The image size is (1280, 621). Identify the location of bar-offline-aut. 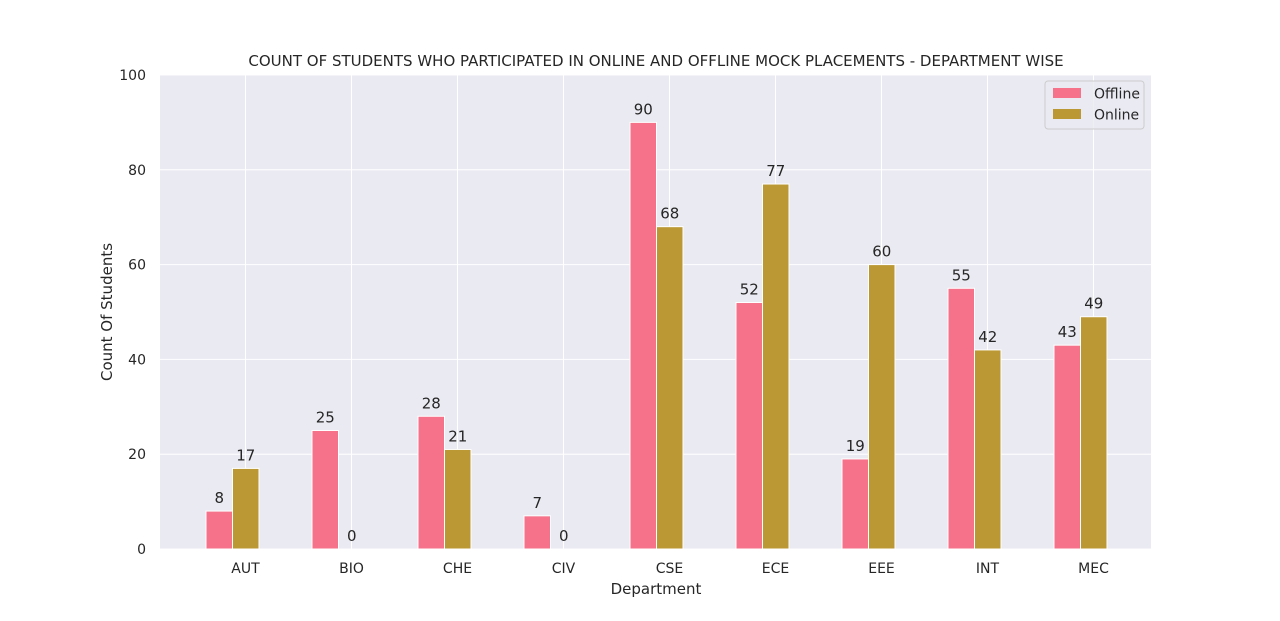
(219, 530).